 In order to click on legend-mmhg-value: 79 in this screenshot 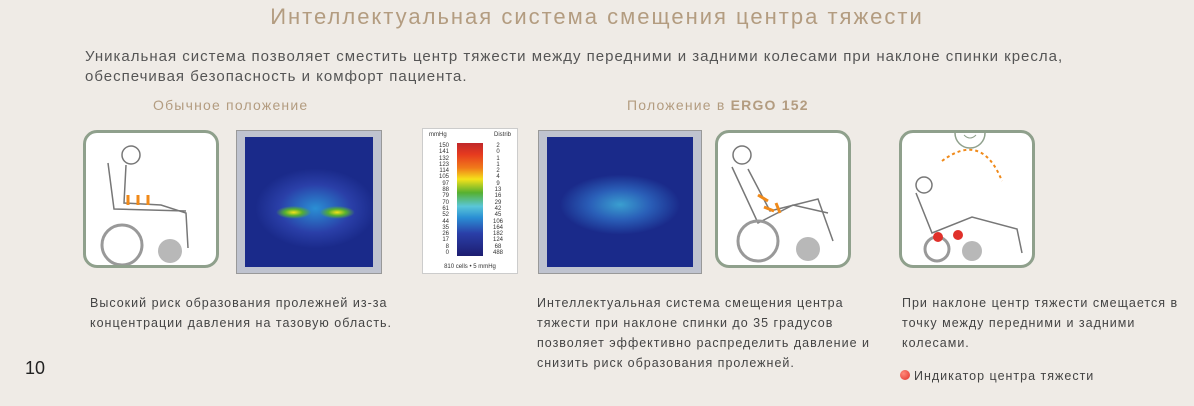, I will do `click(445, 196)`.